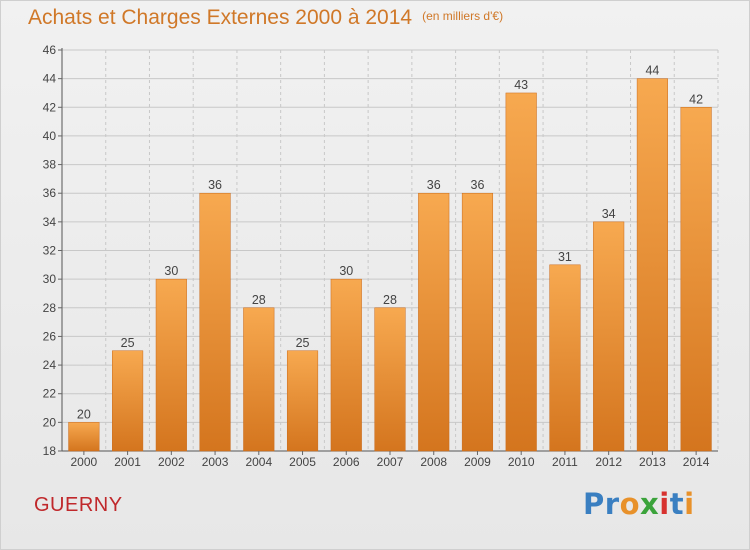  What do you see at coordinates (50, 107) in the screenshot?
I see `y-tick-label: 42` at bounding box center [50, 107].